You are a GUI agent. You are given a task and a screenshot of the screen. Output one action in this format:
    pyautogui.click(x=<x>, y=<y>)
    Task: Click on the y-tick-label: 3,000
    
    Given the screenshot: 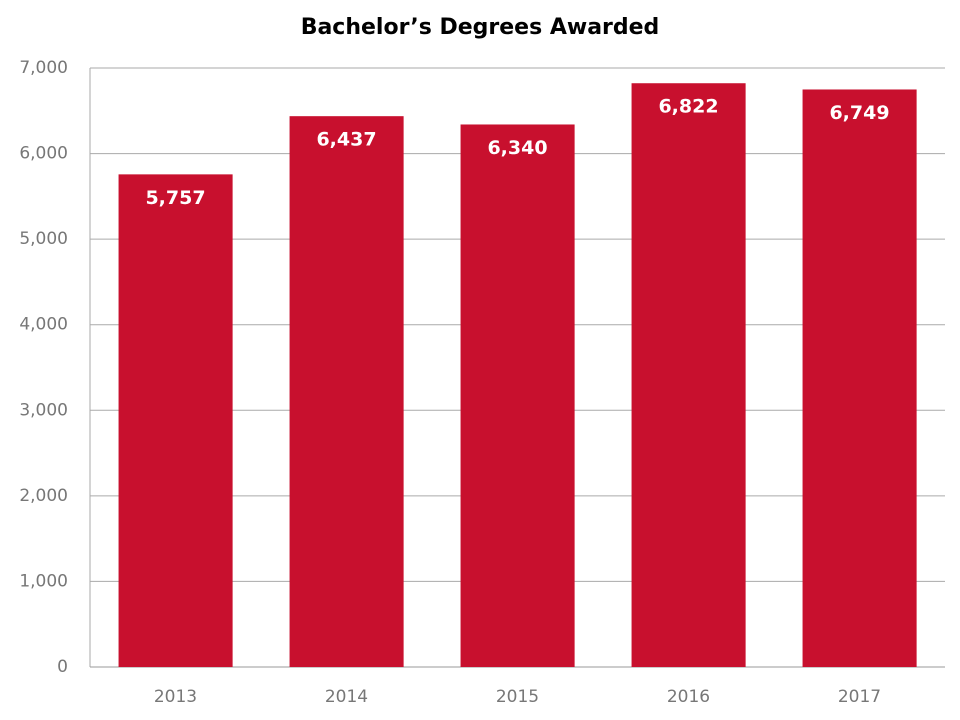 What is the action you would take?
    pyautogui.click(x=43, y=410)
    